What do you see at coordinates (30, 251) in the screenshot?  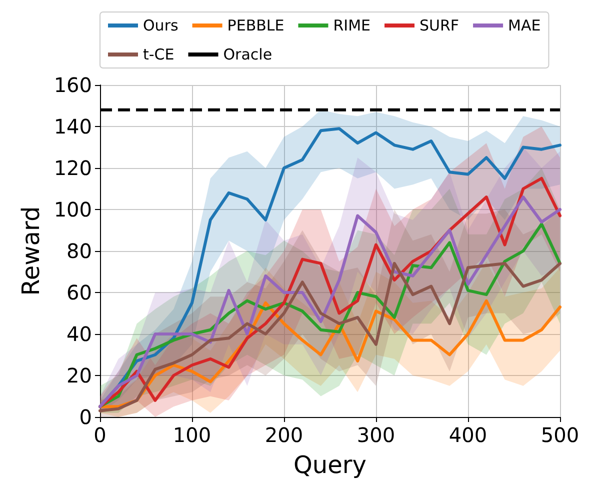 I see `y-axis-title: Reward` at bounding box center [30, 251].